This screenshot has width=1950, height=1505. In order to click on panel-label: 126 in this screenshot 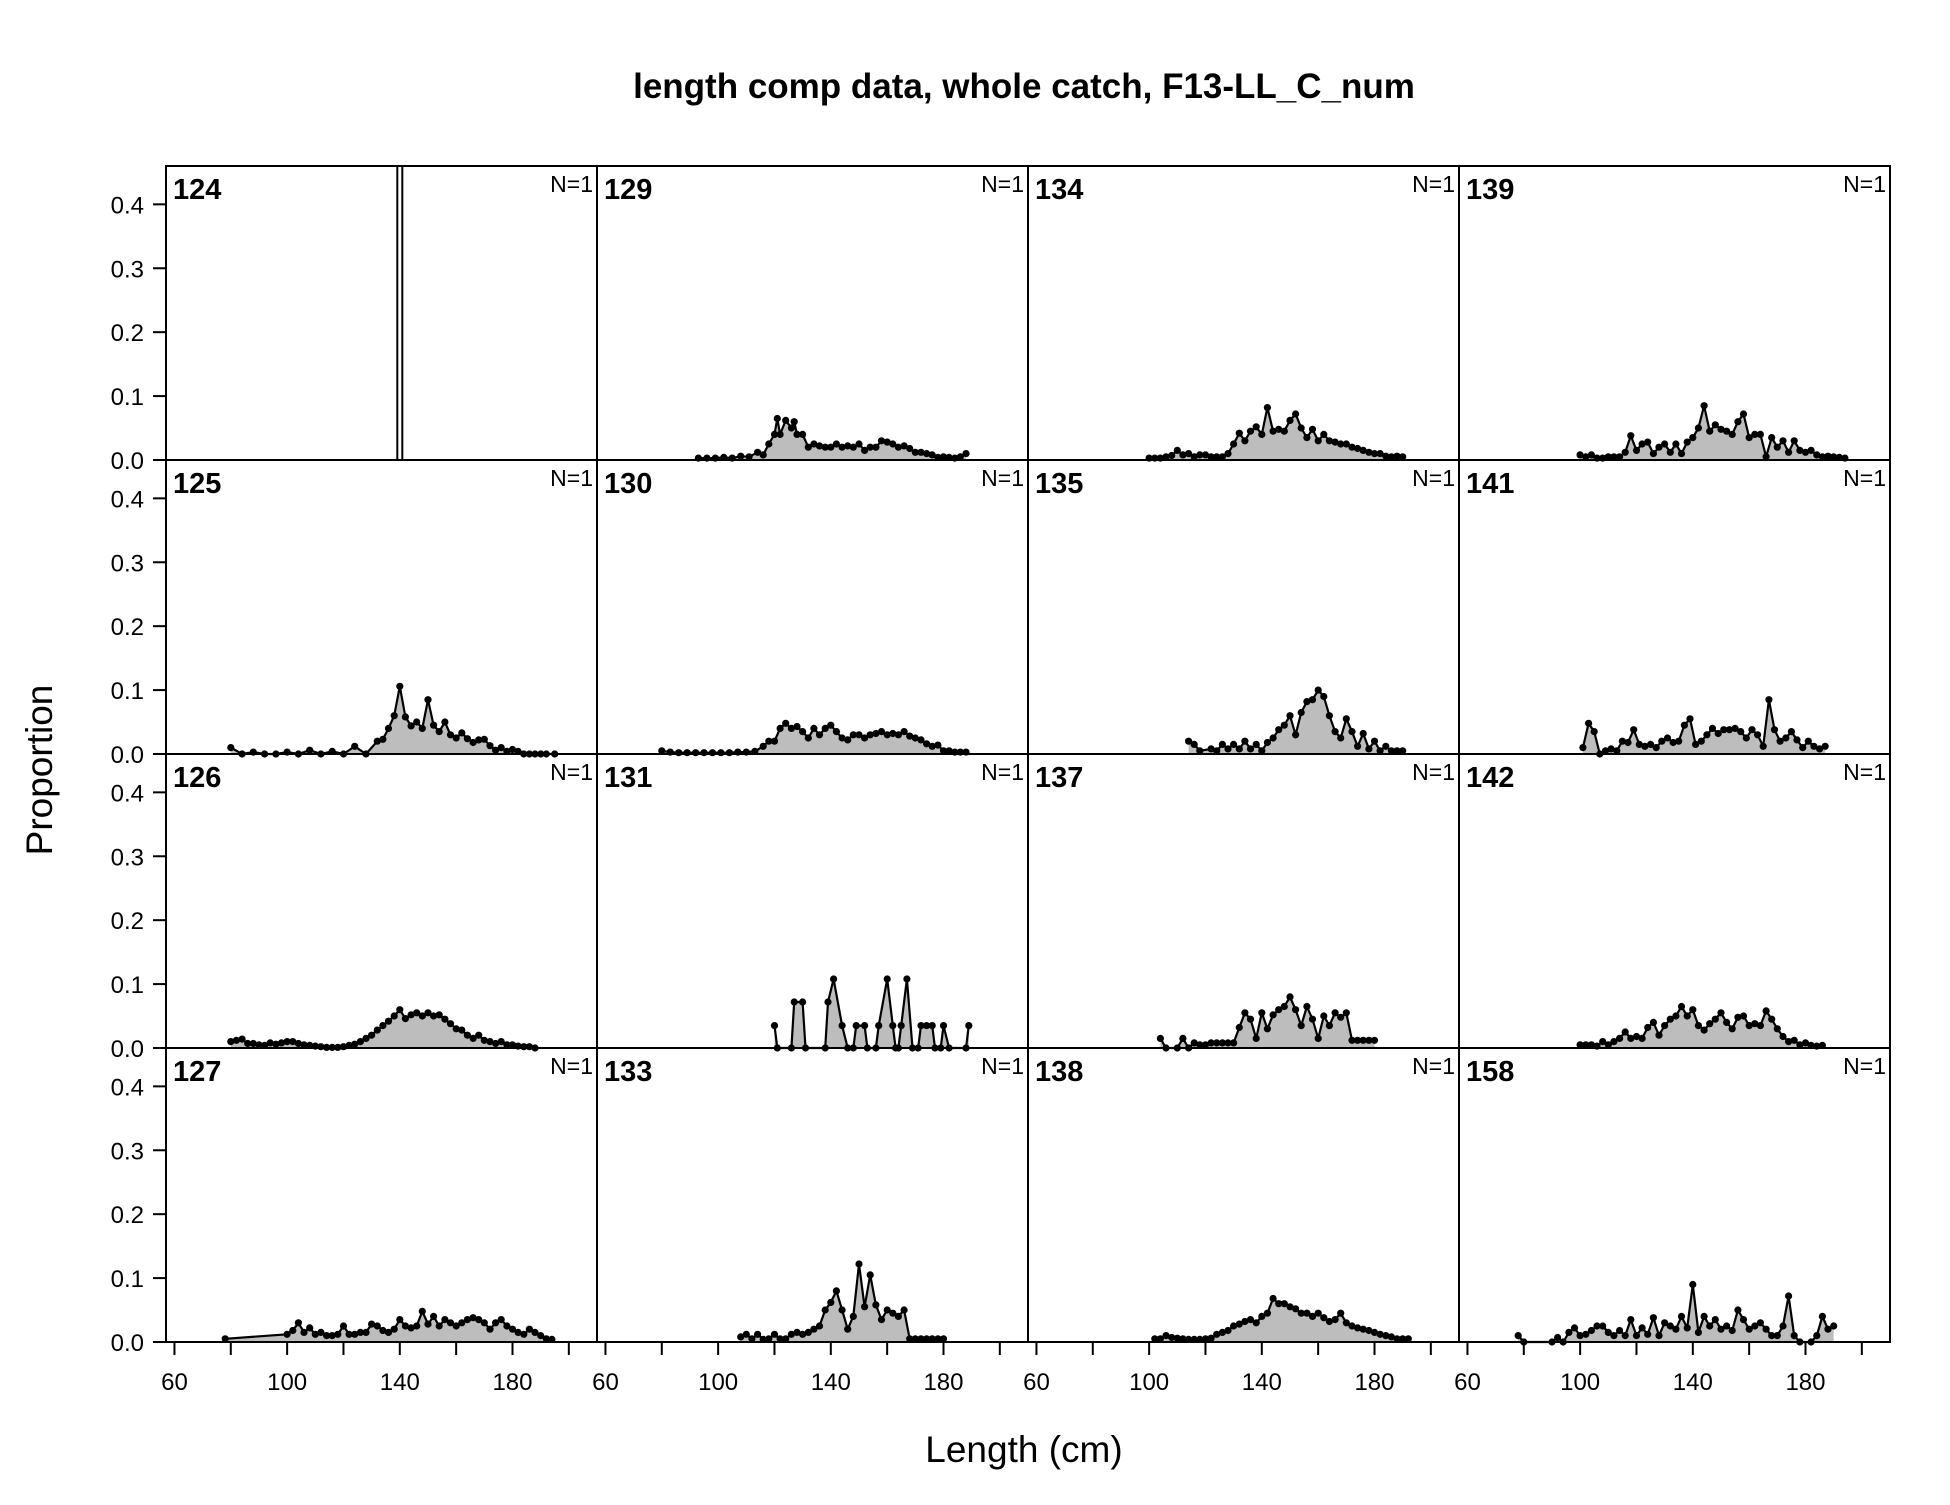, I will do `click(197, 778)`.